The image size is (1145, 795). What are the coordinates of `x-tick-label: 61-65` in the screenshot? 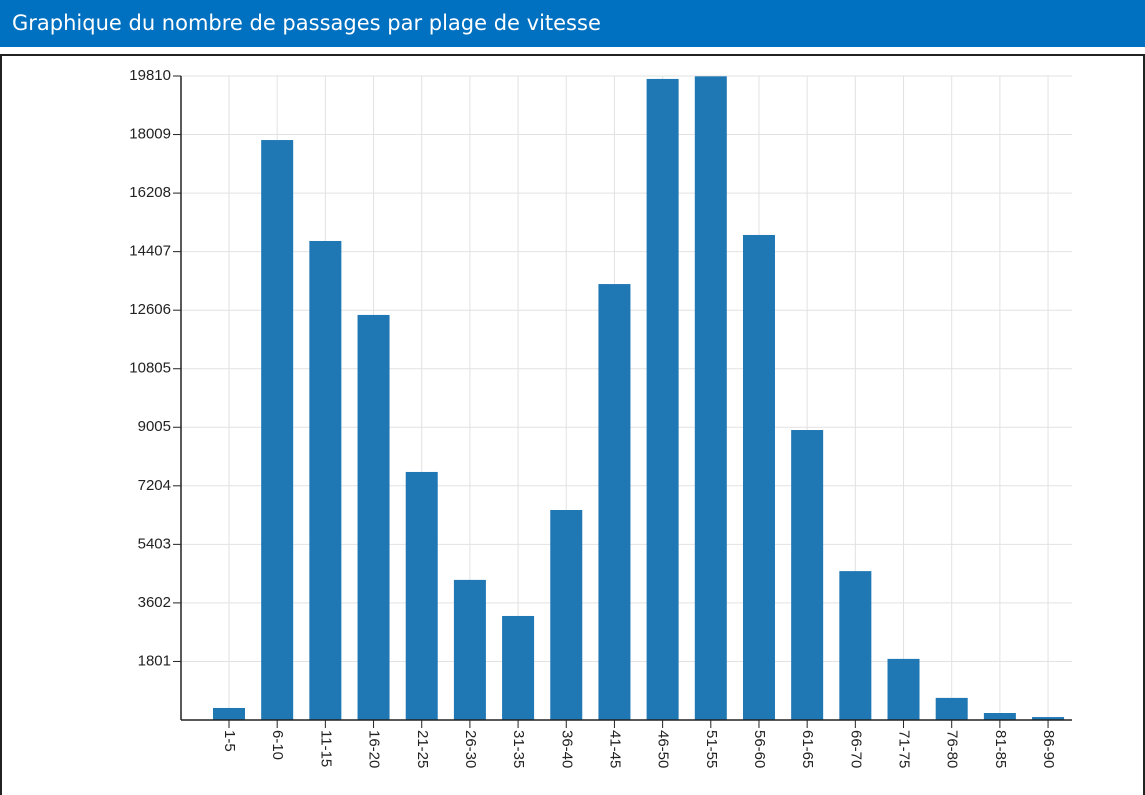 It's located at (807, 749).